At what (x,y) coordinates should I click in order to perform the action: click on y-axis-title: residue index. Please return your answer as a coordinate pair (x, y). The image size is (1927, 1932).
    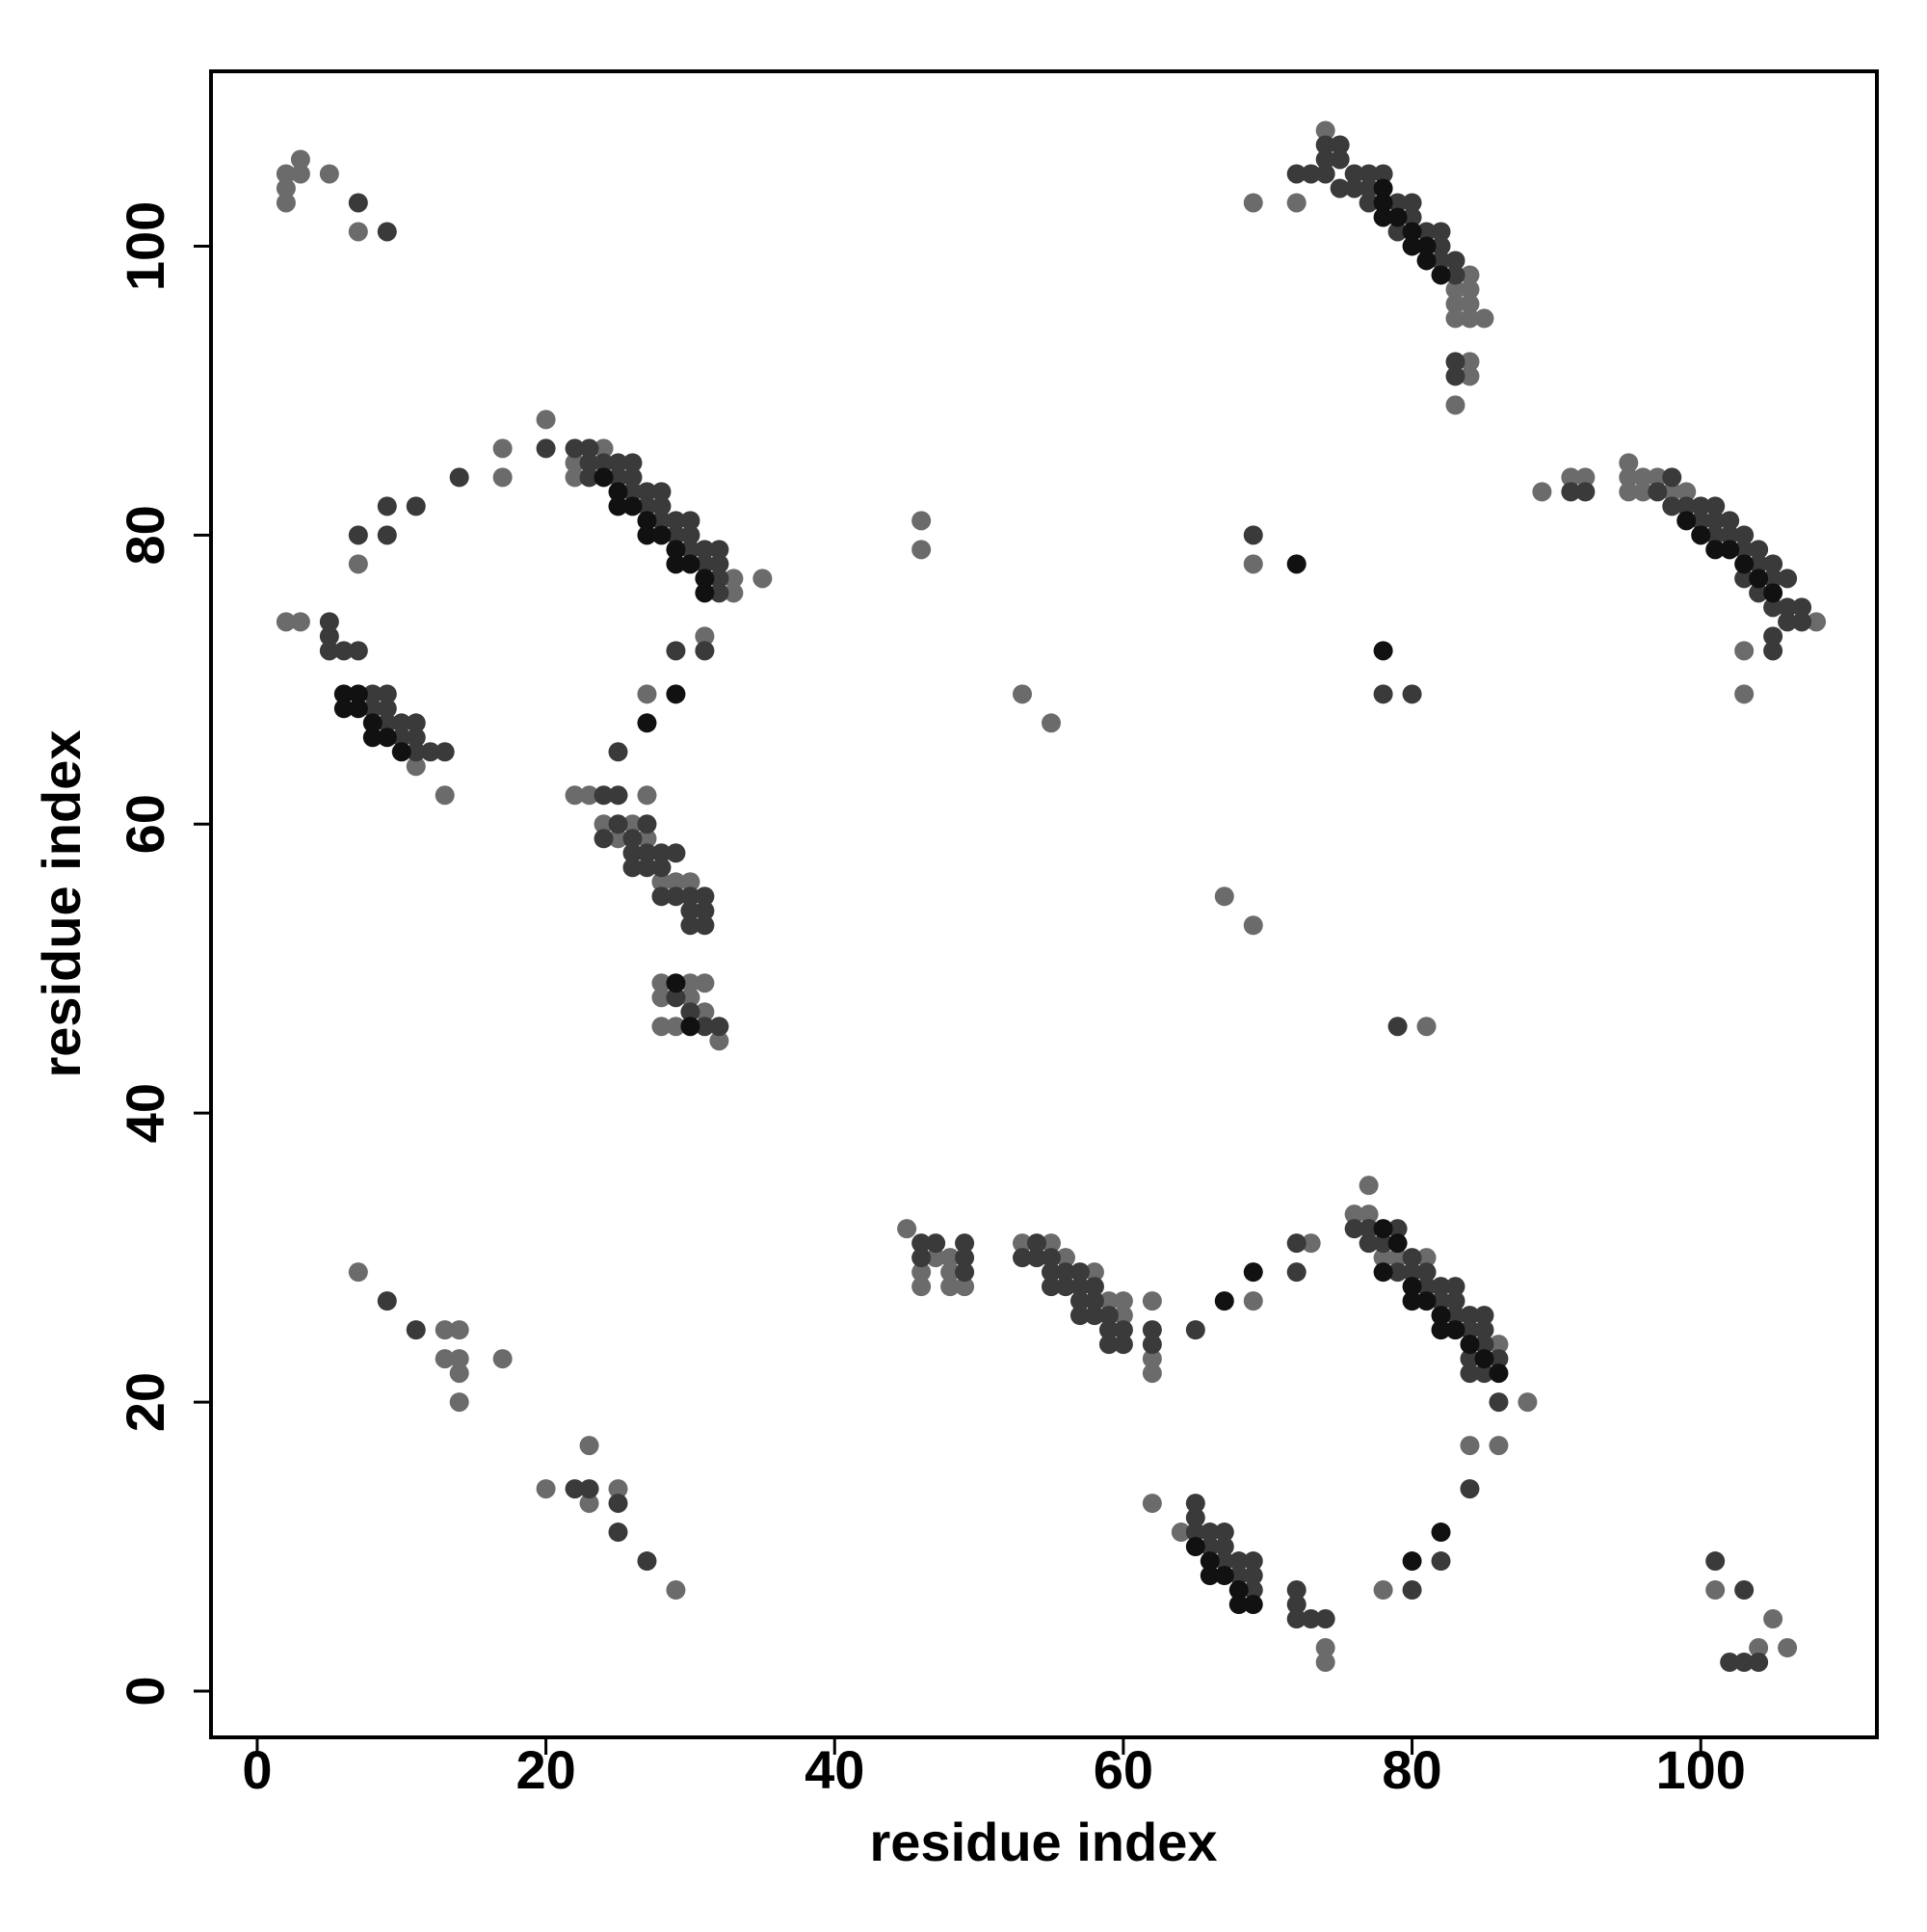
    Looking at the image, I should click on (62, 903).